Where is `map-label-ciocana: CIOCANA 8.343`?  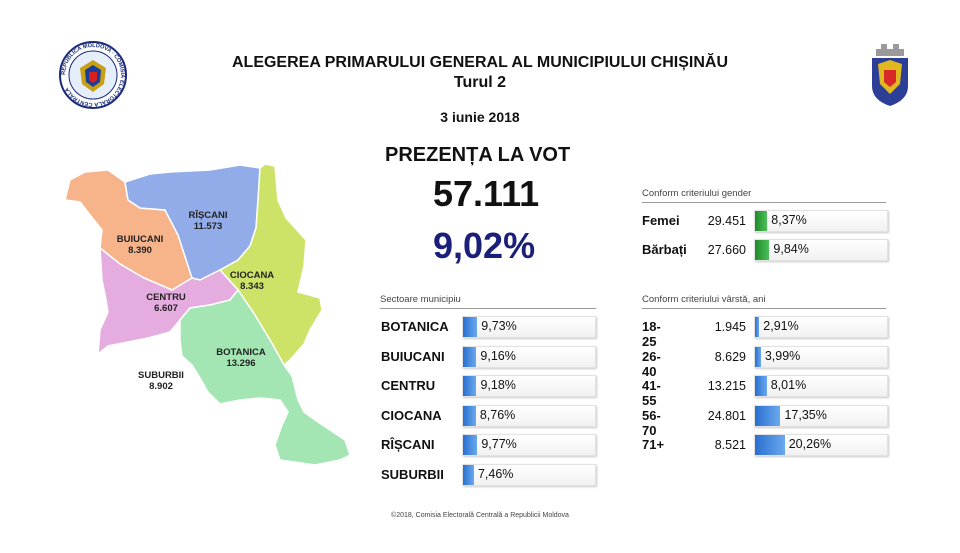 map-label-ciocana: CIOCANA 8.343 is located at coordinates (252, 281).